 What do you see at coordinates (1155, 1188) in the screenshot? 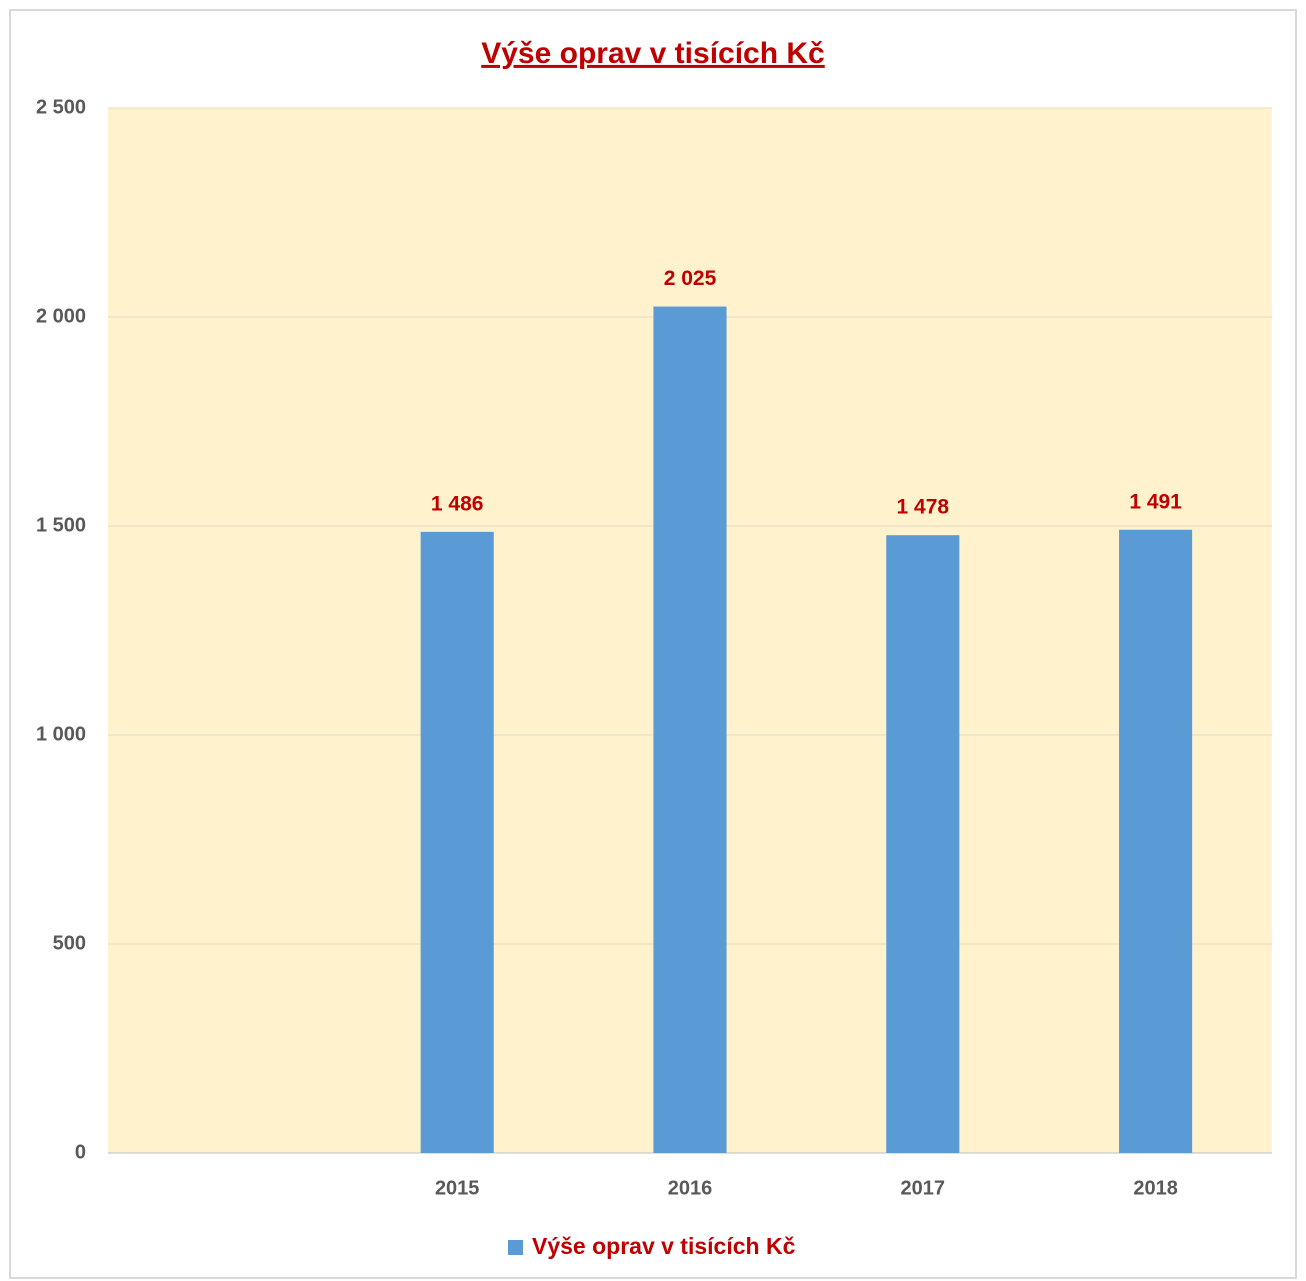
I see `x-tick-label: 2018` at bounding box center [1155, 1188].